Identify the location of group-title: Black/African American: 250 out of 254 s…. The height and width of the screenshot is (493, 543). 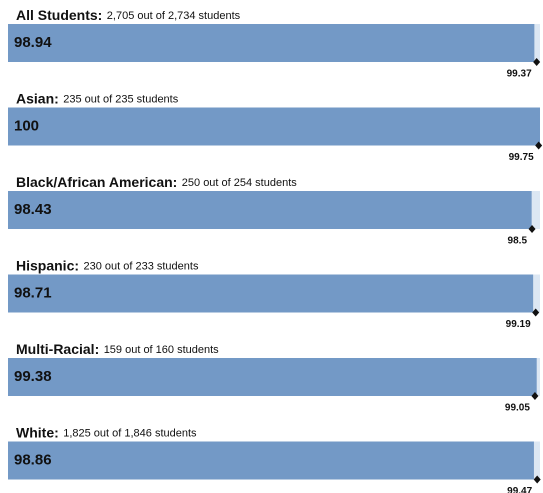
(156, 183).